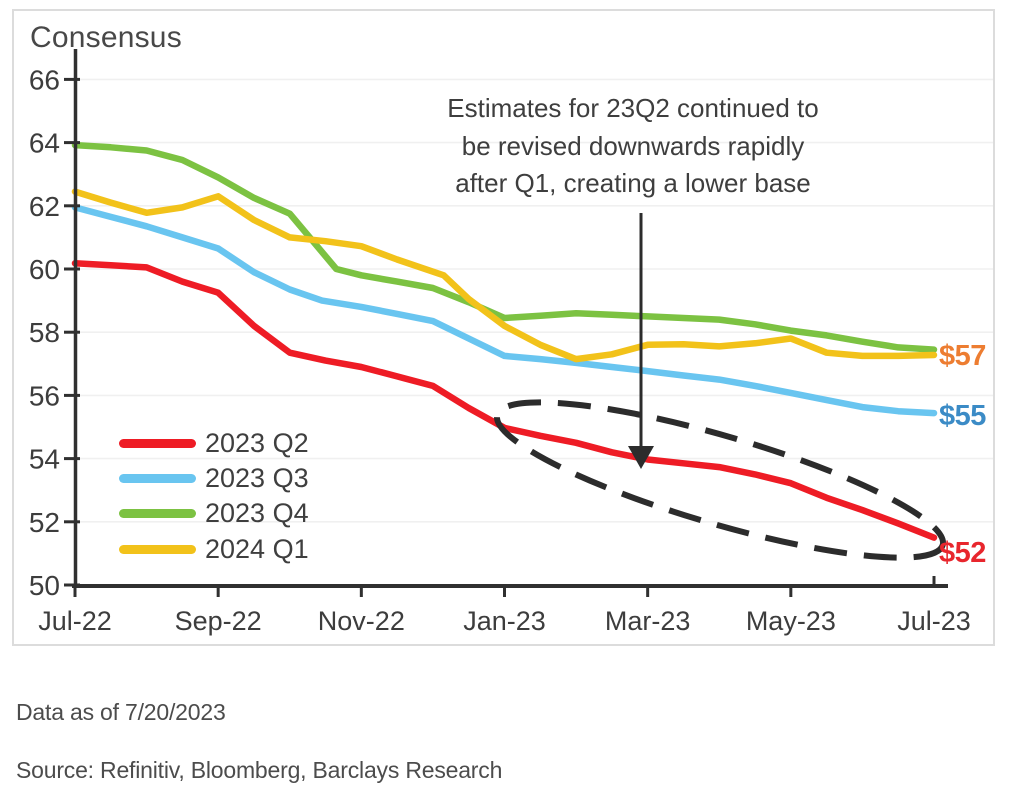  What do you see at coordinates (44, 585) in the screenshot?
I see `y-tick-label-50: 50` at bounding box center [44, 585].